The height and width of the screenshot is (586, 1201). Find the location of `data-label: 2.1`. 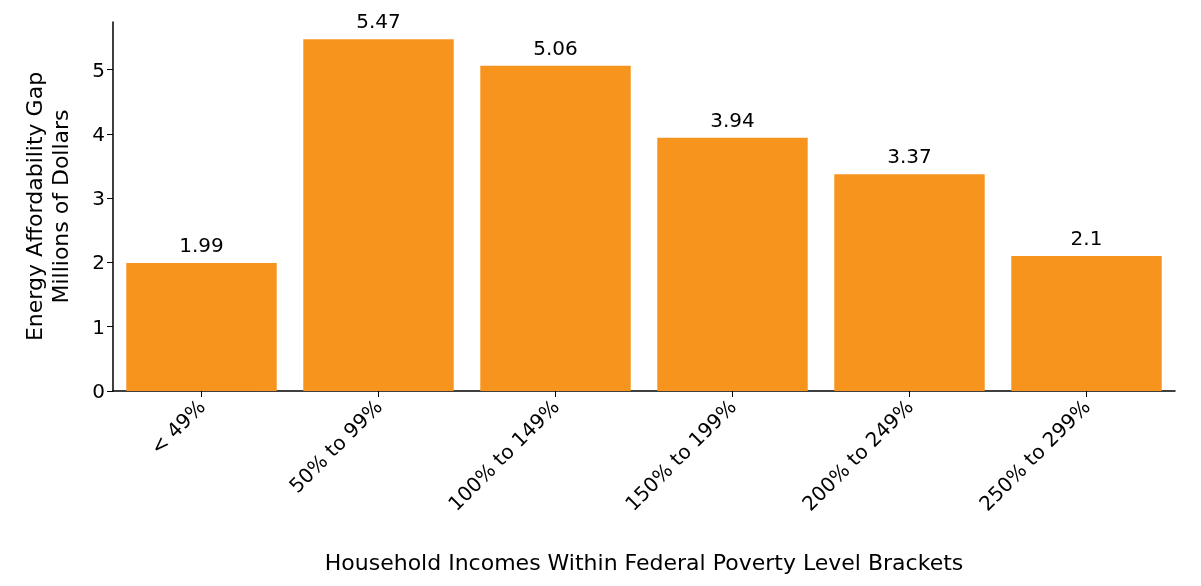

data-label: 2.1 is located at coordinates (1086, 238).